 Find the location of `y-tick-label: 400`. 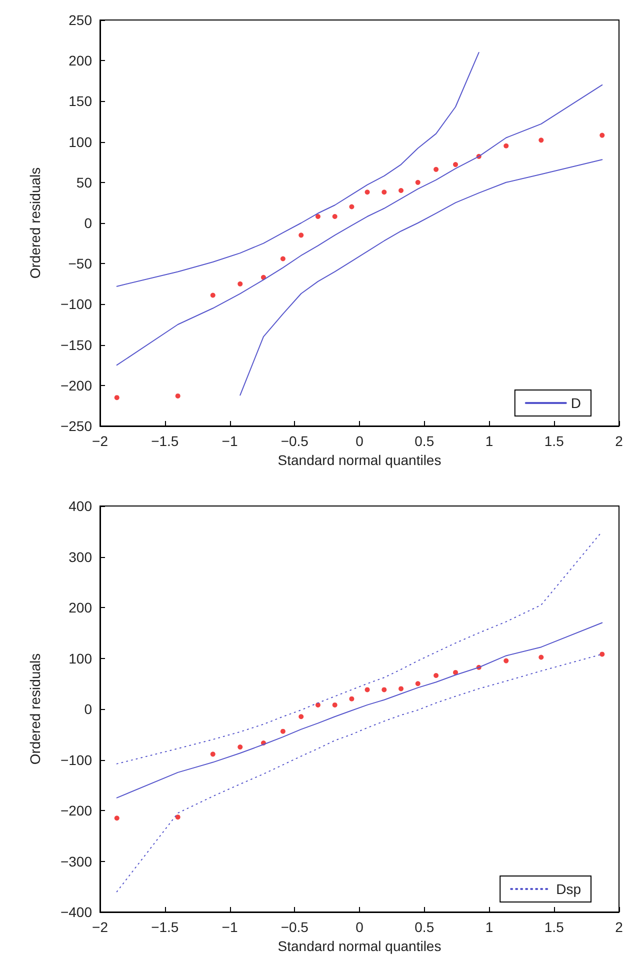

y-tick-label: 400 is located at coordinates (80, 506).